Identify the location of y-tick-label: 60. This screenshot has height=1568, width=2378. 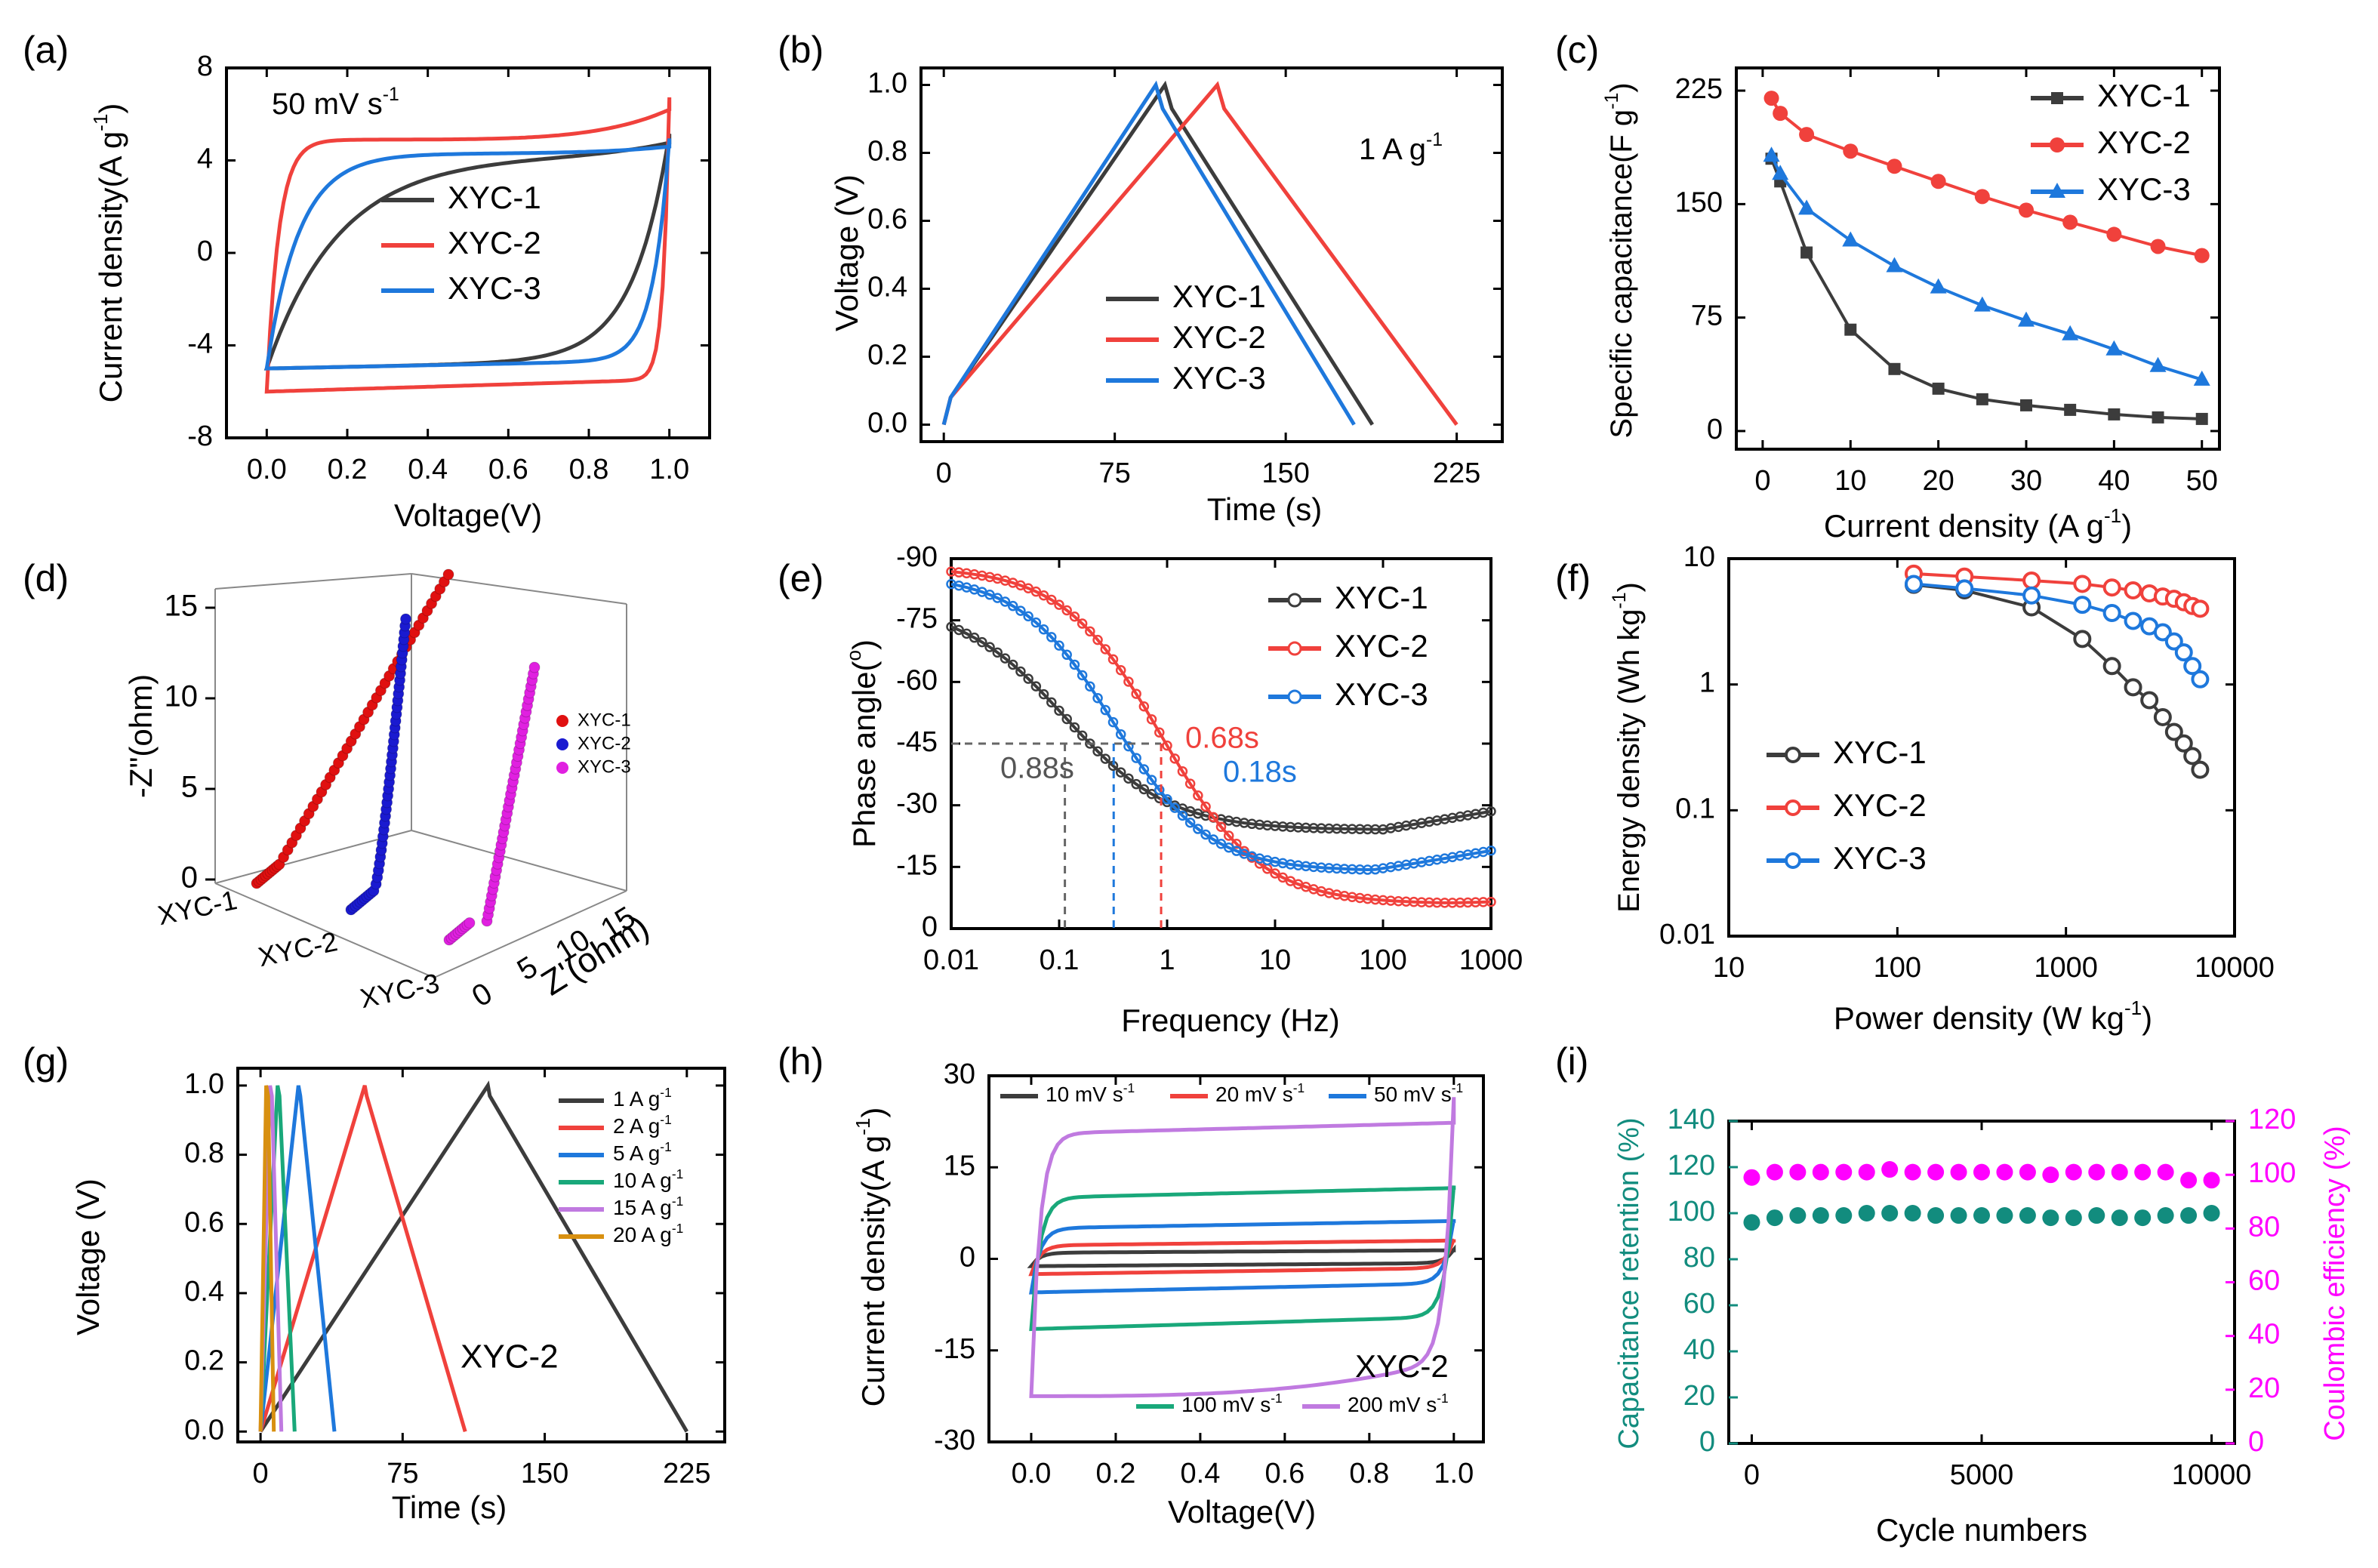
(1699, 1304).